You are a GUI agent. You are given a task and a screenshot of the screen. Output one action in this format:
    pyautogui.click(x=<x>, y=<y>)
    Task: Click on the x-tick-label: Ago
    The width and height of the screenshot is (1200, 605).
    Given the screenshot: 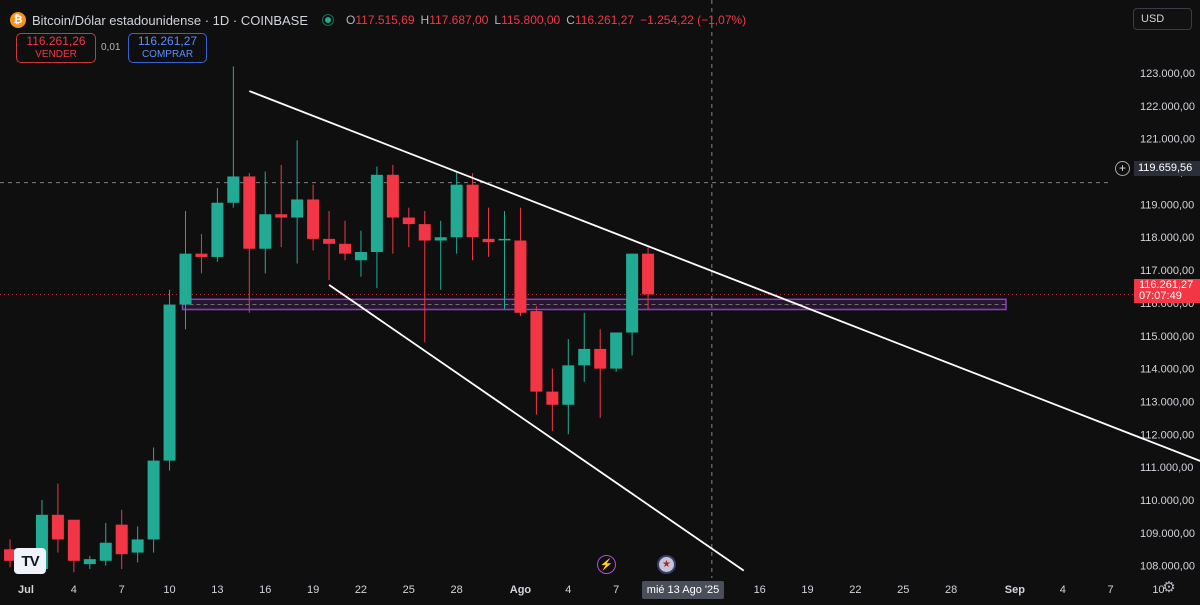 What is the action you would take?
    pyautogui.click(x=521, y=590)
    